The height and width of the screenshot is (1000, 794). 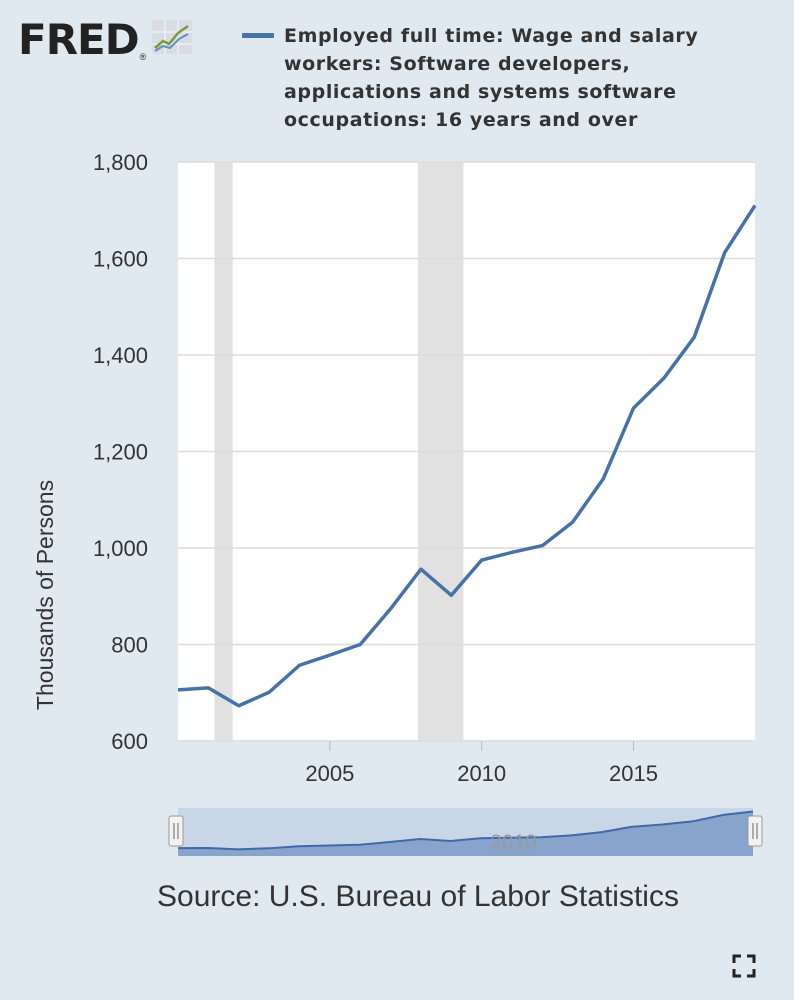 I want to click on x-tick-label: 2010, so click(x=481, y=773).